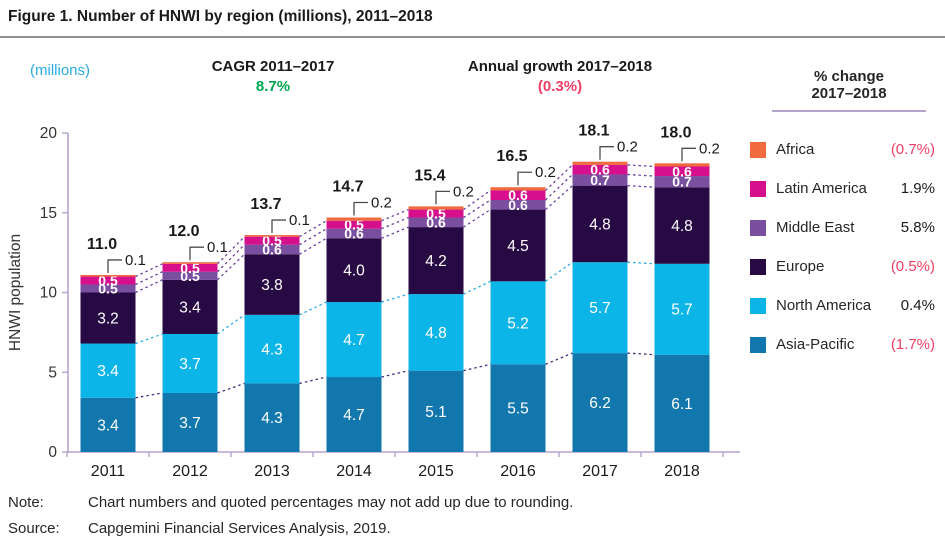  Describe the element at coordinates (518, 323) in the screenshot. I see `segment-value-label: 5.2` at that location.